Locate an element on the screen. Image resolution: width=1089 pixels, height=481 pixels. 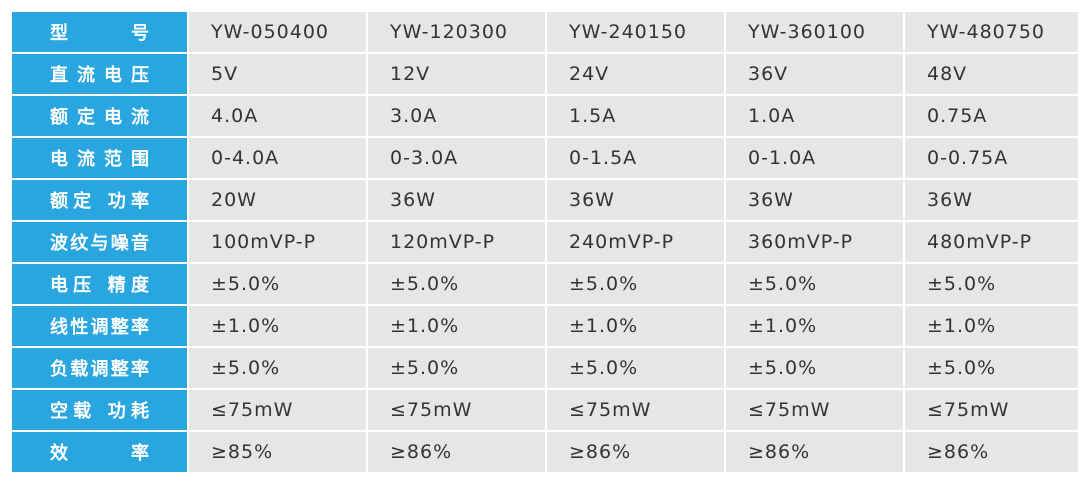
table-cell: 120mVP-P is located at coordinates (456, 242).